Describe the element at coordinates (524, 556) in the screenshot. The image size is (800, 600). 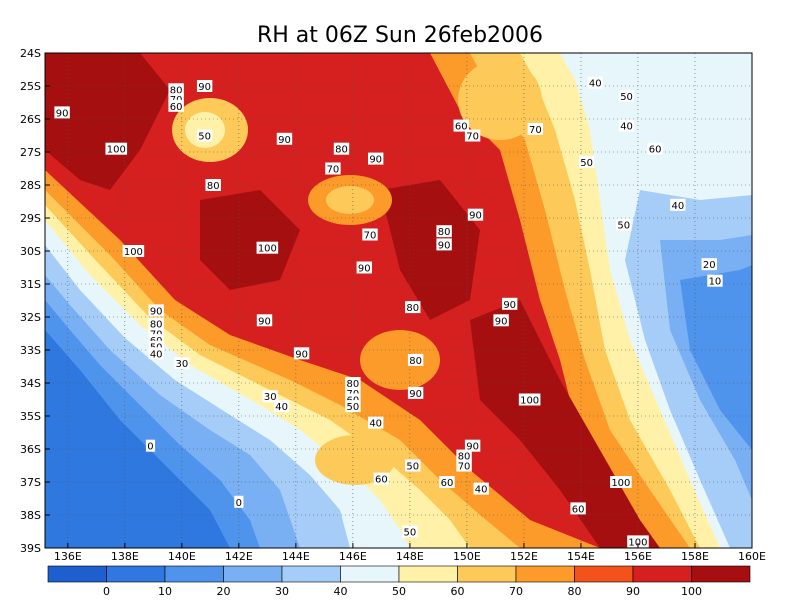
I see `x-tick-label: 152E` at that location.